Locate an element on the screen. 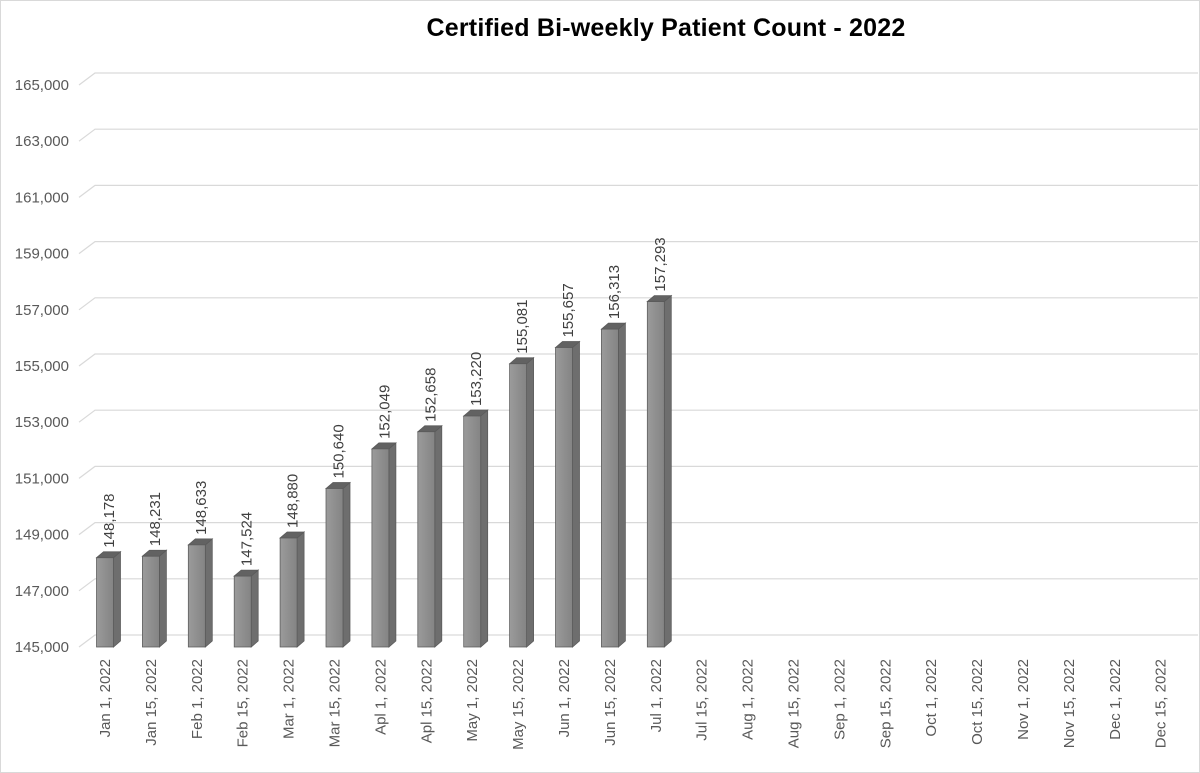 The image size is (1200, 773). y-axis-tick-label: 151,000 is located at coordinates (42, 478).